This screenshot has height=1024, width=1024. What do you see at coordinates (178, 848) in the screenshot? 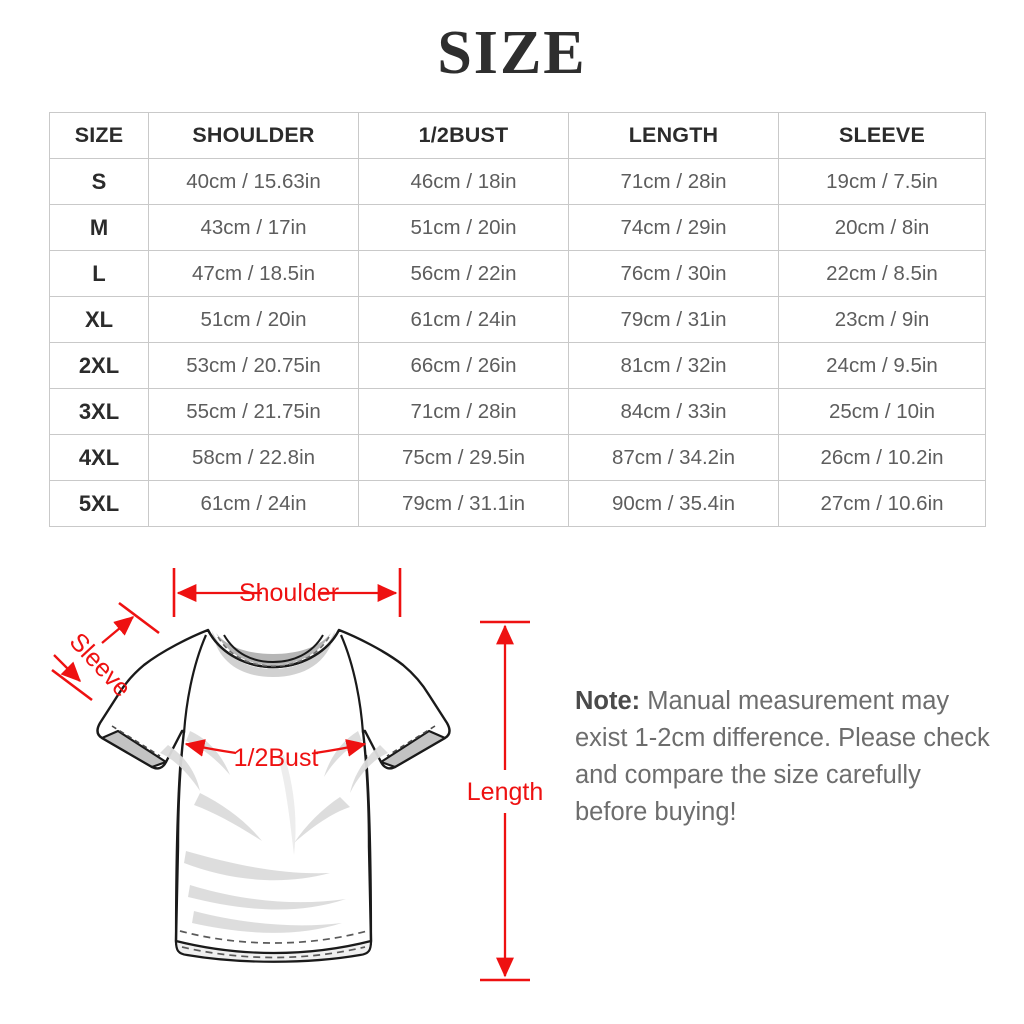
I see `side-seam-left` at bounding box center [178, 848].